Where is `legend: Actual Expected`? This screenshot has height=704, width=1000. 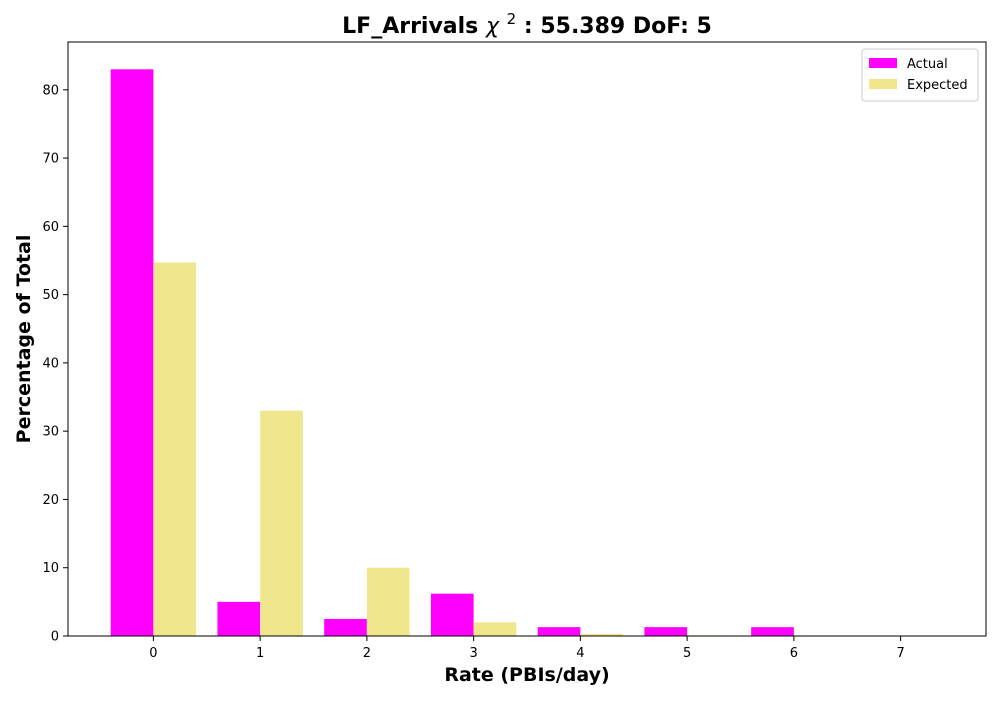
legend: Actual Expected is located at coordinates (920, 75).